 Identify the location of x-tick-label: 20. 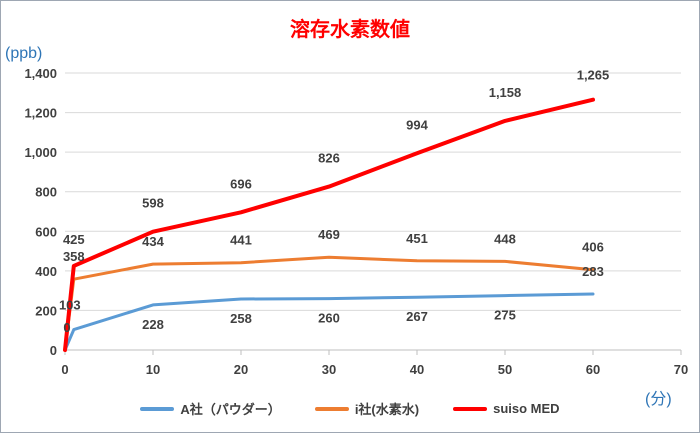
(241, 369).